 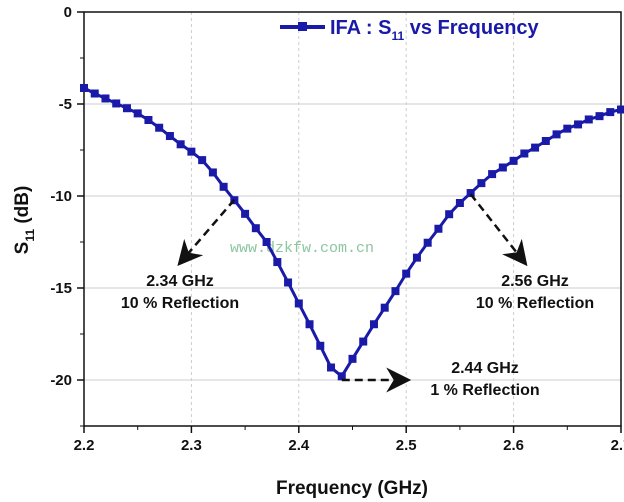 I want to click on x-axis-label: Frequency (GHz), so click(x=352, y=488).